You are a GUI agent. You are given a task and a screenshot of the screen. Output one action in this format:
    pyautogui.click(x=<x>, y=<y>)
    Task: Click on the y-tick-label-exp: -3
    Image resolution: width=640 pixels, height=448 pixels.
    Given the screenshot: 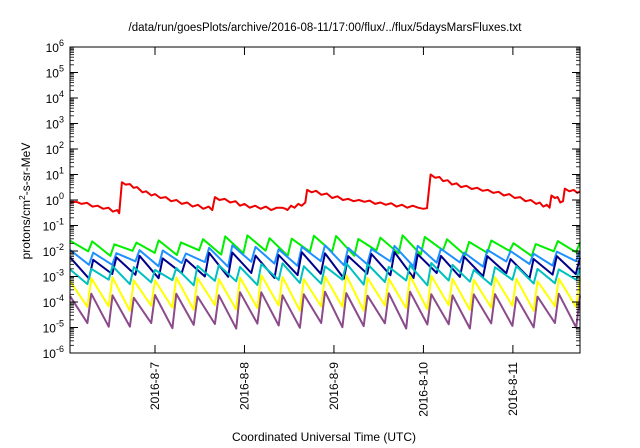 What is the action you would take?
    pyautogui.click(x=60, y=273)
    